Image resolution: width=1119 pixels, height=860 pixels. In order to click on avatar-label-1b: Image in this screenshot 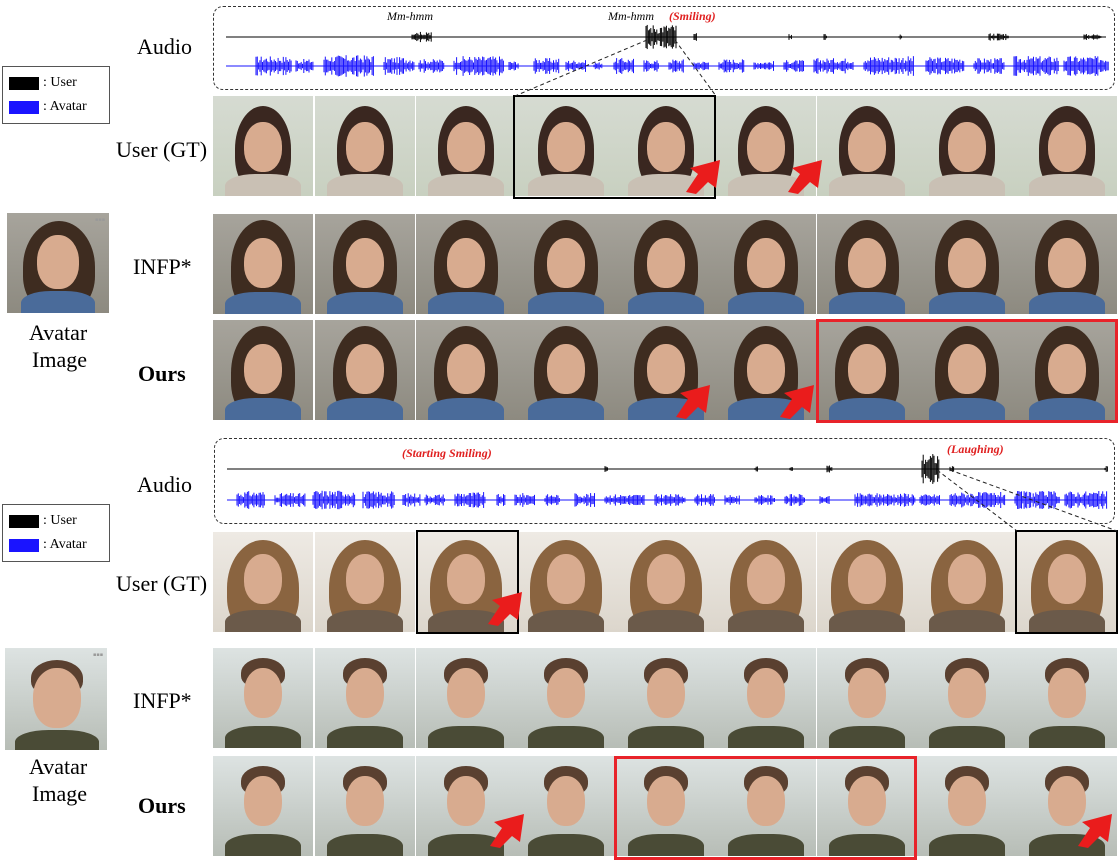, I will do `click(59, 359)`.